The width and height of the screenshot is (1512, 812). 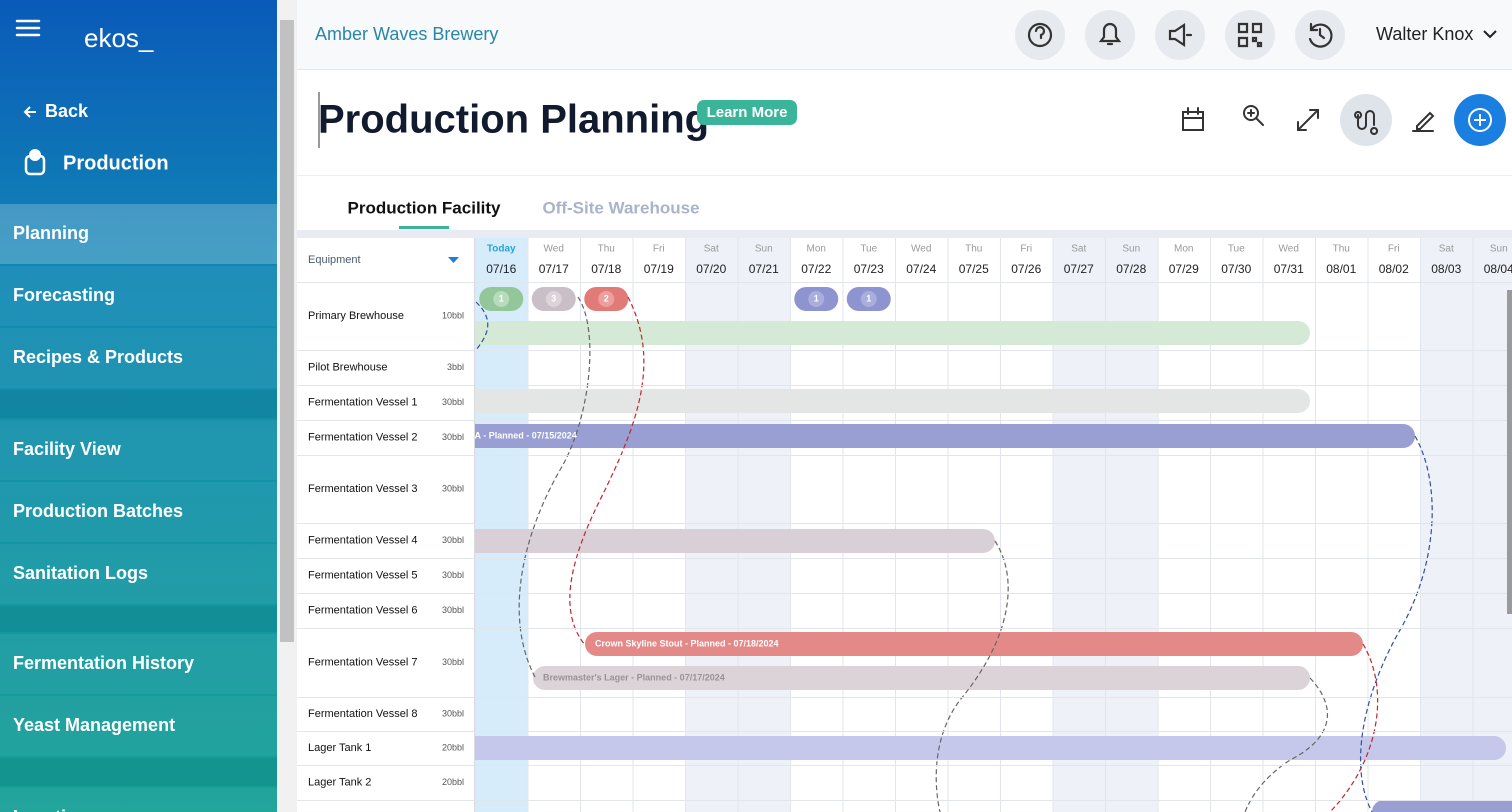 I want to click on equipment-name: Pilot Brewhouse, so click(x=348, y=367).